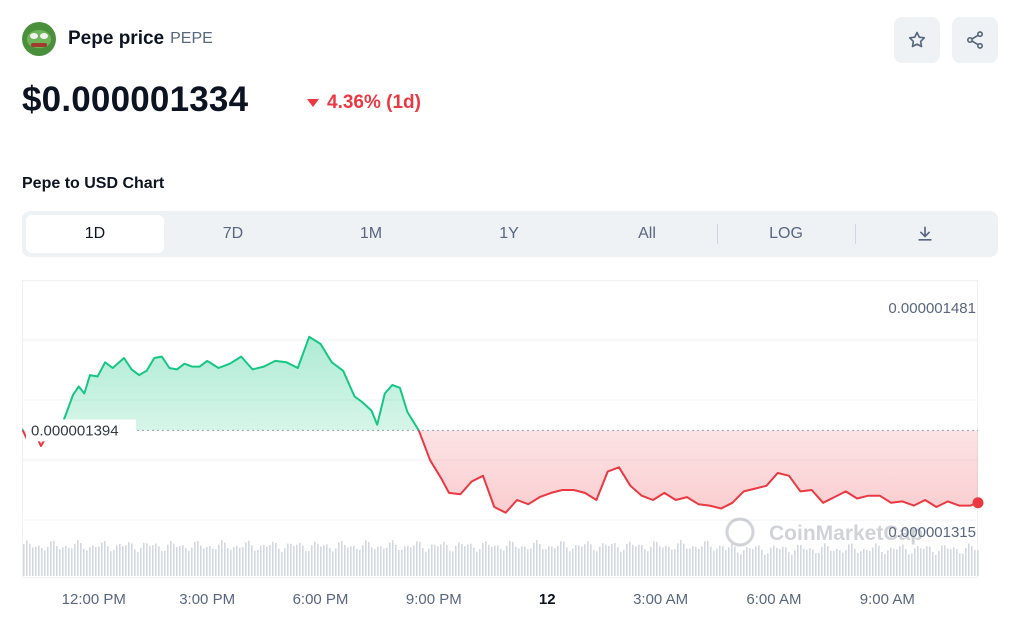 This screenshot has height=621, width=1024. Describe the element at coordinates (717, 234) in the screenshot. I see `tab-divider` at that location.